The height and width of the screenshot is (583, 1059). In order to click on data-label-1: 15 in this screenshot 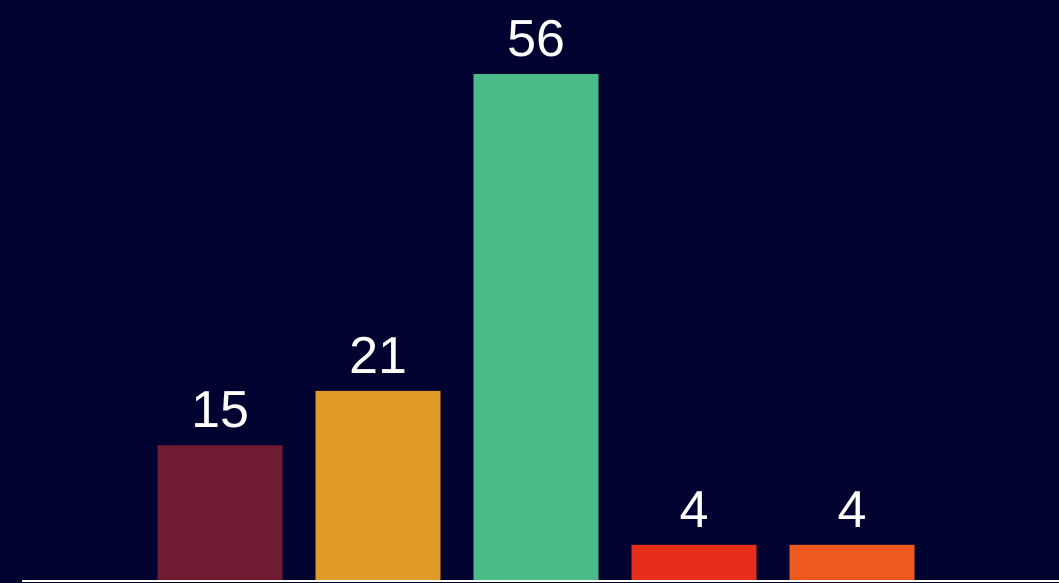, I will do `click(220, 410)`.